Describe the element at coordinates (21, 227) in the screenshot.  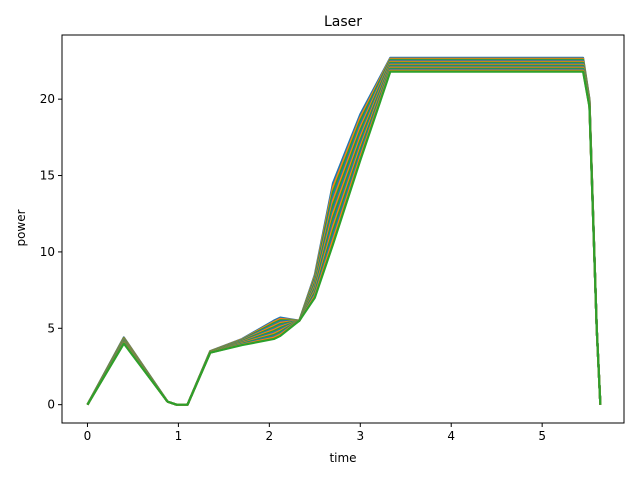
I see `y-axis-label: power` at that location.